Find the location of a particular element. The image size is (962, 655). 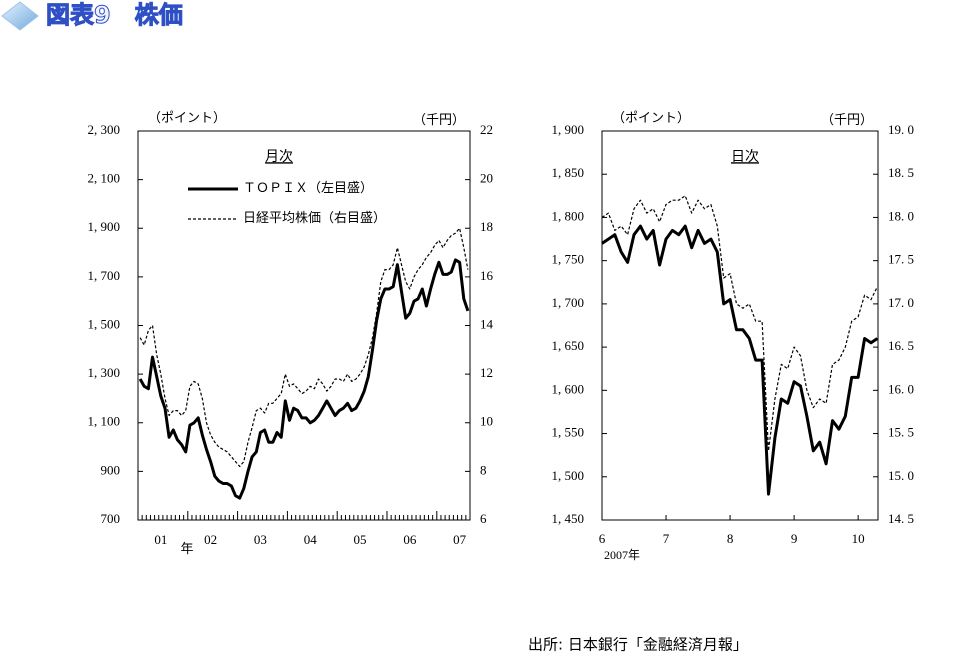

header-title: 図表9 株価 is located at coordinates (114, 15).